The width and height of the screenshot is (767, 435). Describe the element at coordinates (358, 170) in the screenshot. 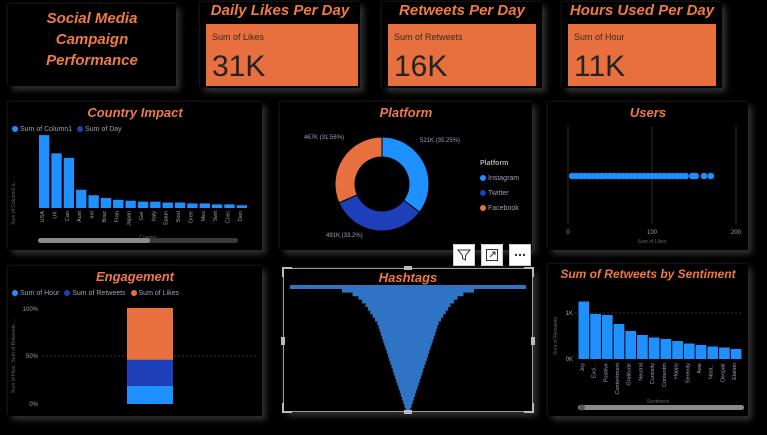

I see `platform-slice-facebook` at that location.